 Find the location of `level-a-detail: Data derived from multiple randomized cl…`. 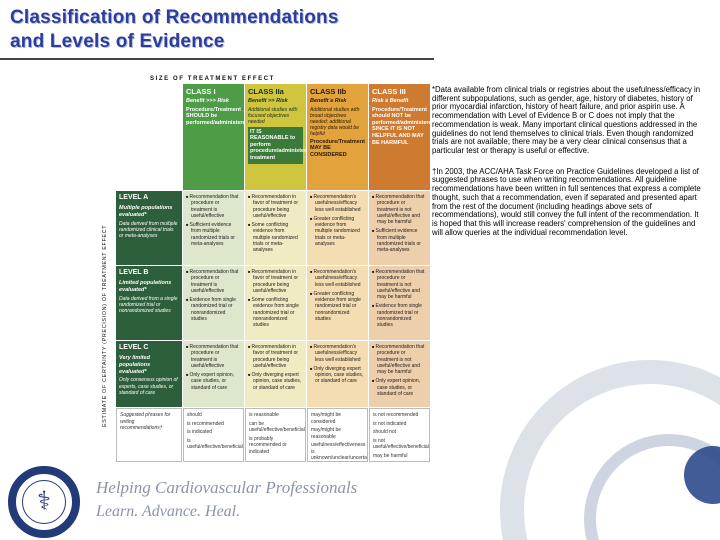

level-a-detail: Data derived from multiple randomized cl… is located at coordinates (148, 230).